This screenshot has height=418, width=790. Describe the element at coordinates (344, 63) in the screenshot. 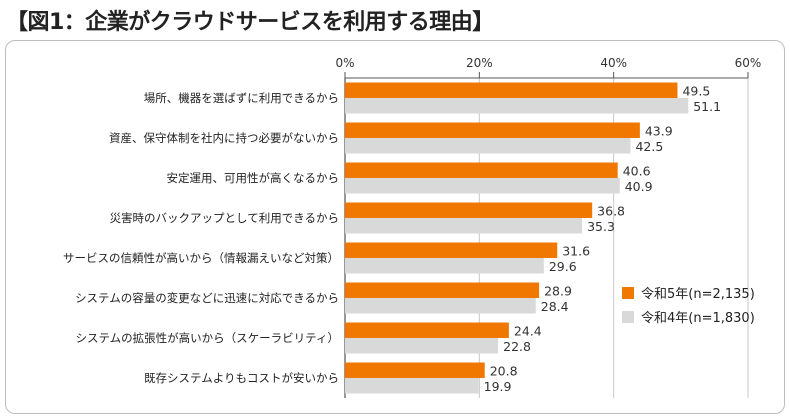

I see `tick-label: 0%` at that location.